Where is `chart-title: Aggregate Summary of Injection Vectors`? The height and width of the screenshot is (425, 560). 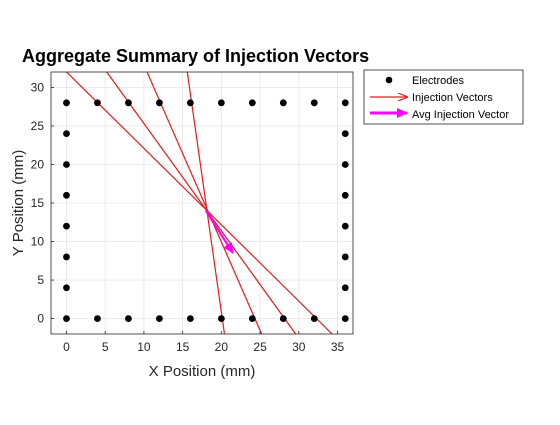 chart-title: Aggregate Summary of Injection Vectors is located at coordinates (195, 56).